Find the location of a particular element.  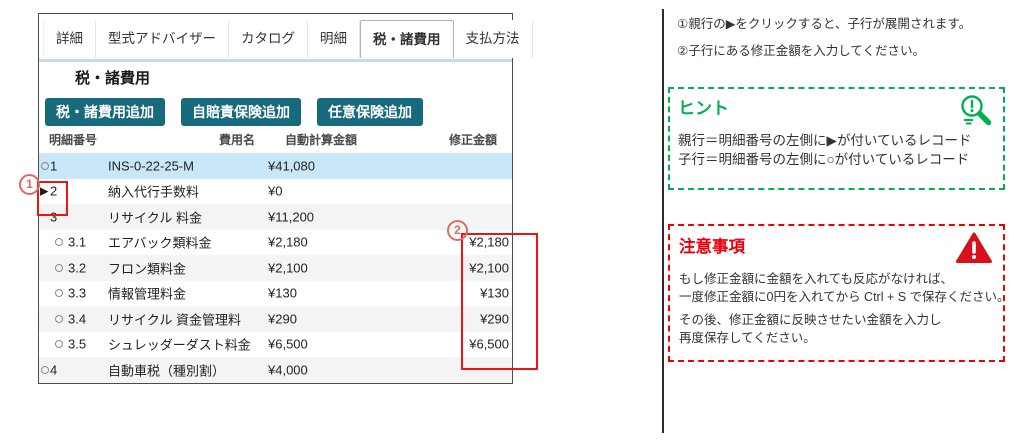

auto-amount: ¥0 is located at coordinates (275, 191).